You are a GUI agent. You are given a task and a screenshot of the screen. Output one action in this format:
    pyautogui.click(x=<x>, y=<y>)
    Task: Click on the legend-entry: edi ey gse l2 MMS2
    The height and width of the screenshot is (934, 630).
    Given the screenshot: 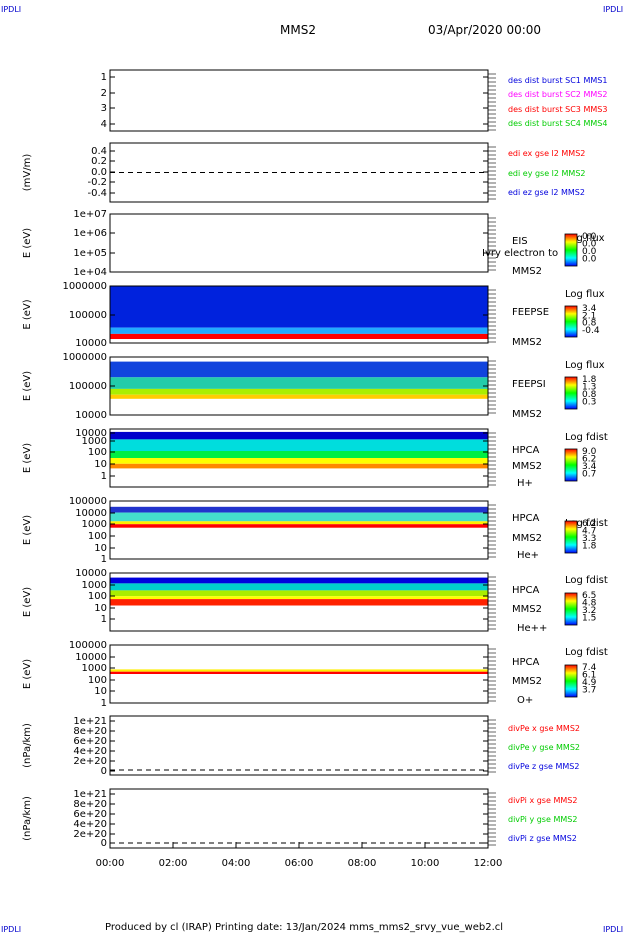 What is the action you would take?
    pyautogui.click(x=547, y=173)
    